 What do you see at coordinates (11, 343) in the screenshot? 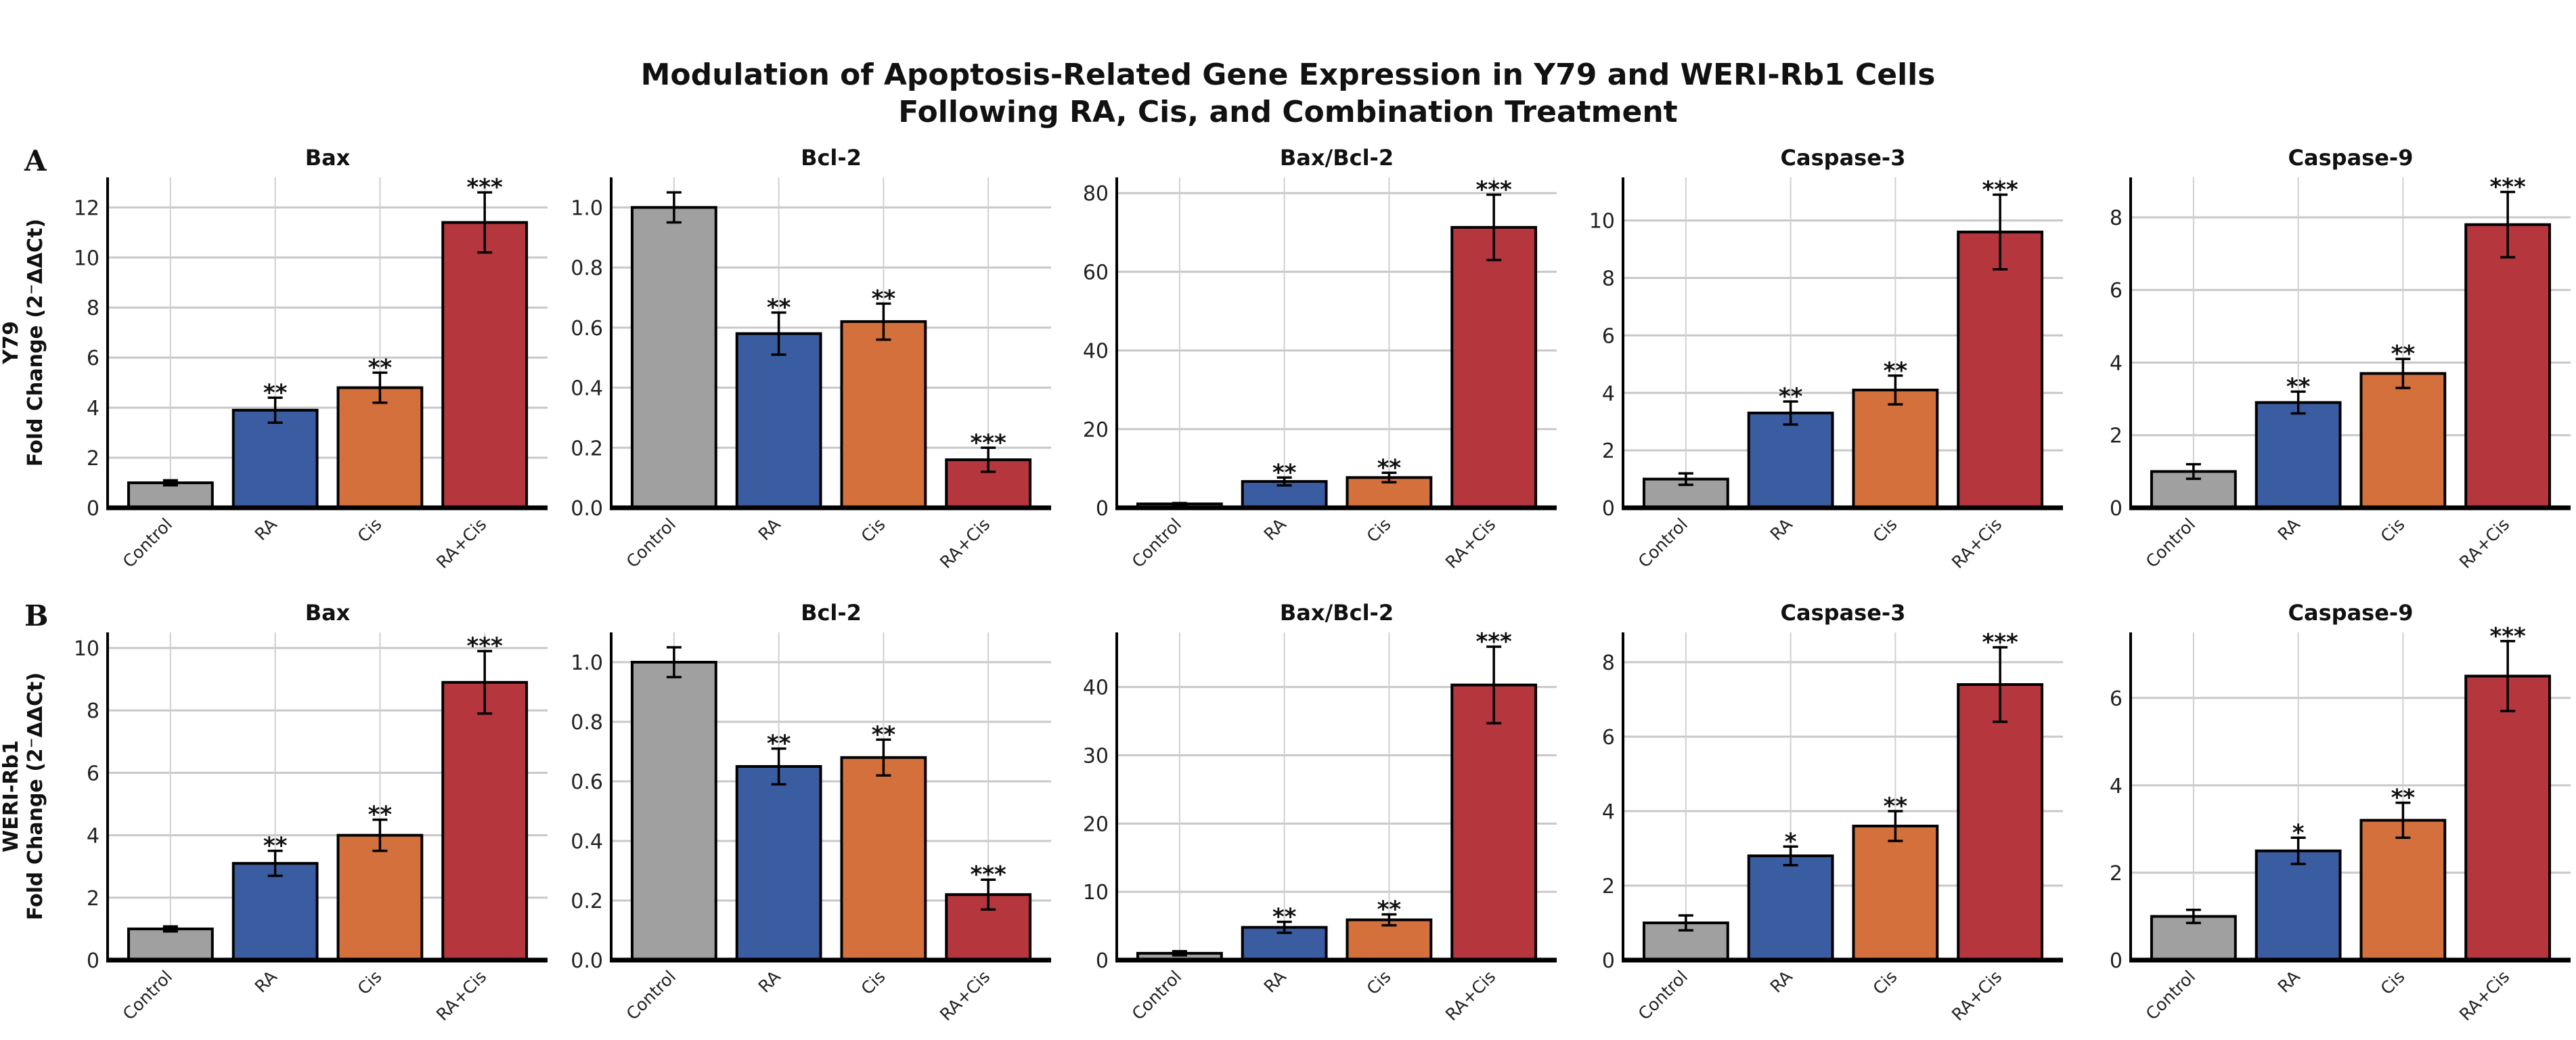
I see `y-axis-label-cell-line: Y79` at bounding box center [11, 343].